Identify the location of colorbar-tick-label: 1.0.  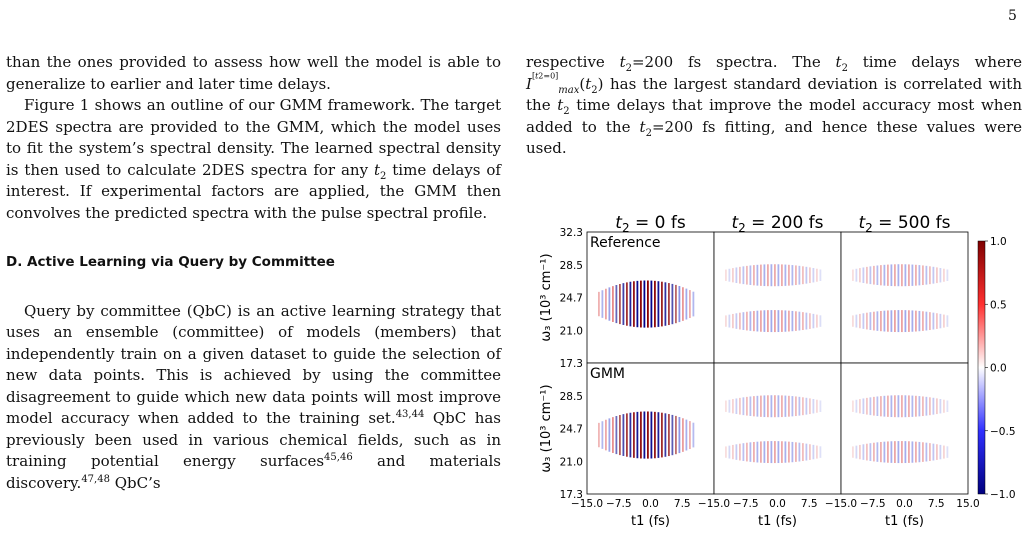
(998, 242).